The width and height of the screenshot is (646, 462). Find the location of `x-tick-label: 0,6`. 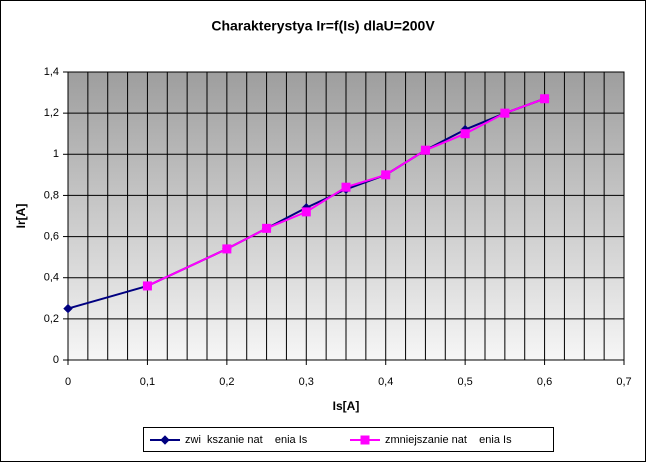

x-tick-label: 0,6 is located at coordinates (544, 382).